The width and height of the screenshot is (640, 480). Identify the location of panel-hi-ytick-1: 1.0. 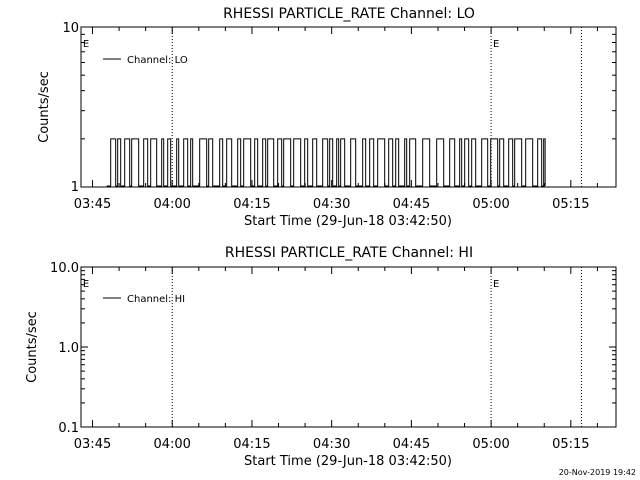
(68, 348).